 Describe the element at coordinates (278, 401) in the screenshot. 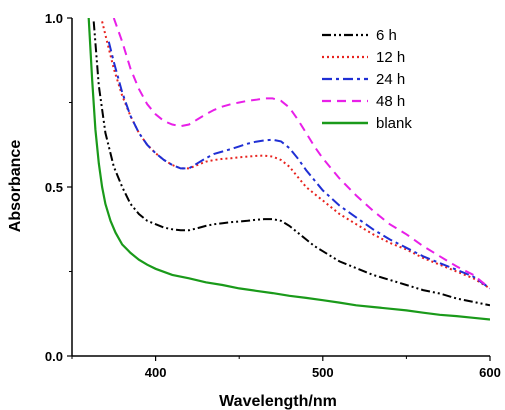

I see `x-axis-title: Wavelength/nm` at that location.